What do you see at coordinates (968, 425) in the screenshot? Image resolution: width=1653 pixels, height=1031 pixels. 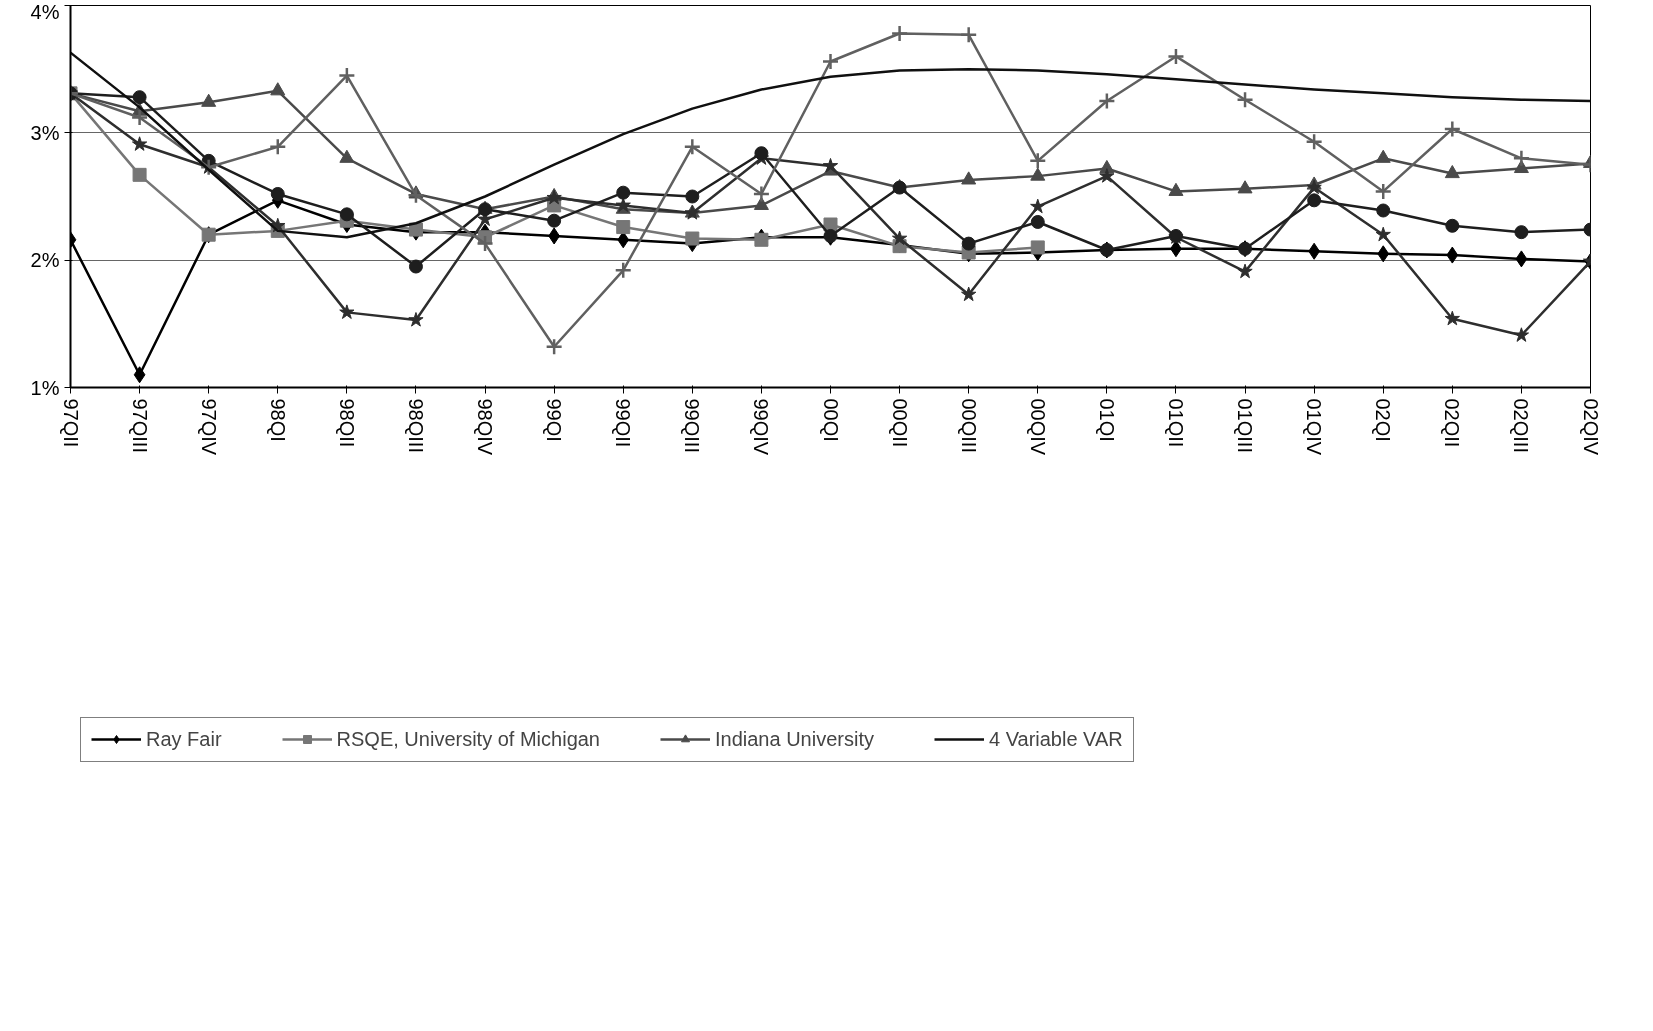 I see `x-tick-label: 00QIII` at bounding box center [968, 425].